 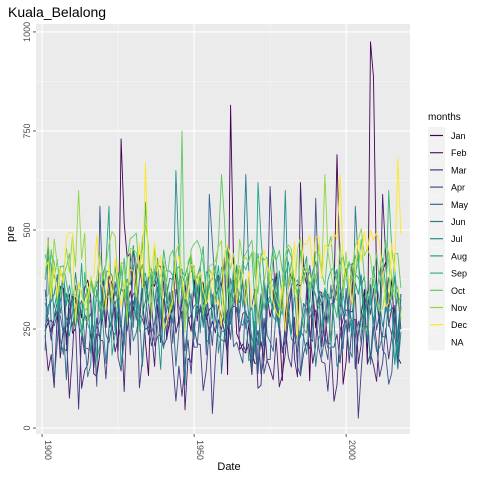 What do you see at coordinates (446, 342) in the screenshot?
I see `legend-item-na: NA` at bounding box center [446, 342].